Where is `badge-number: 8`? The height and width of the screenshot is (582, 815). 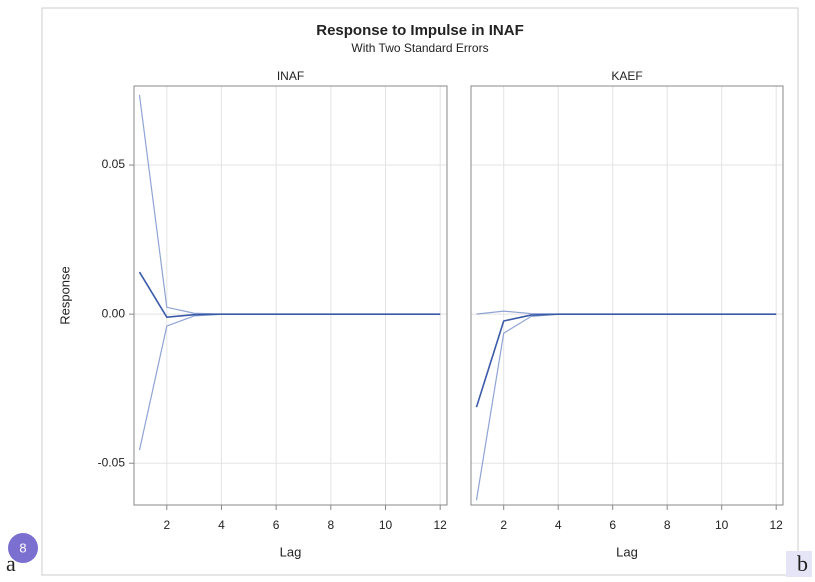
badge-number: 8 is located at coordinates (22, 547).